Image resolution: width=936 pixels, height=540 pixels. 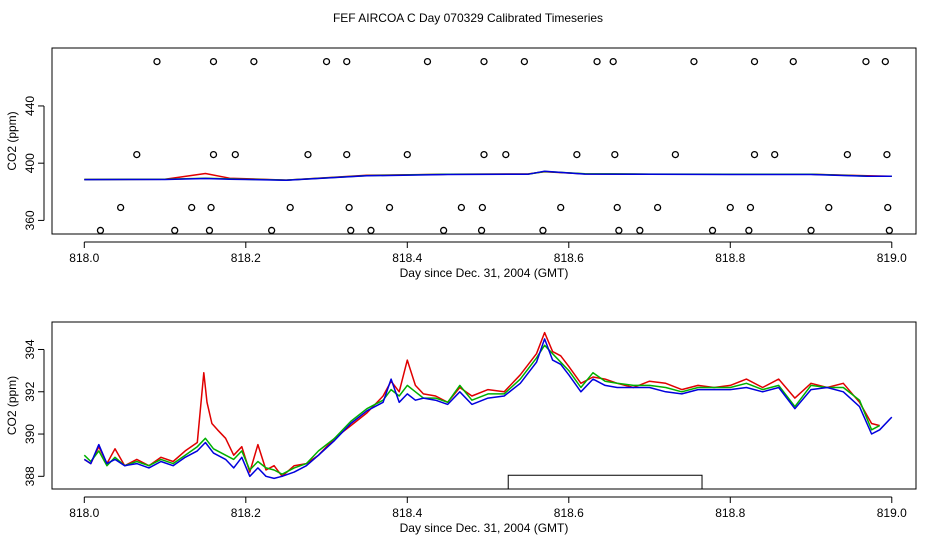 What do you see at coordinates (30, 220) in the screenshot?
I see `y-tick-label: 360` at bounding box center [30, 220].